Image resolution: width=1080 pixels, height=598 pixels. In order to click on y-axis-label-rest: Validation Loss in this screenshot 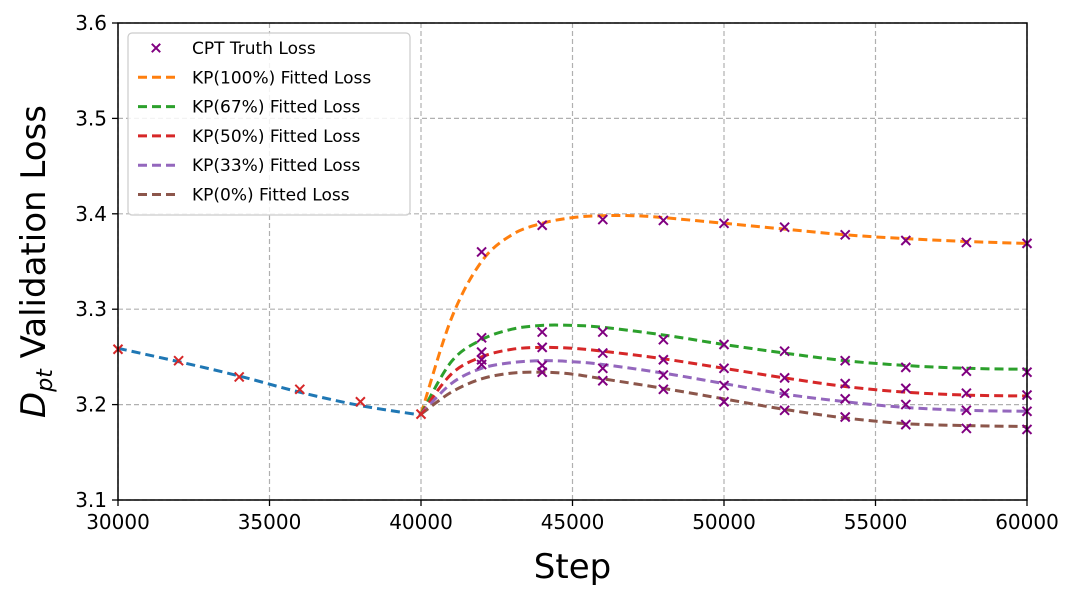, I will do `click(34, 237)`.